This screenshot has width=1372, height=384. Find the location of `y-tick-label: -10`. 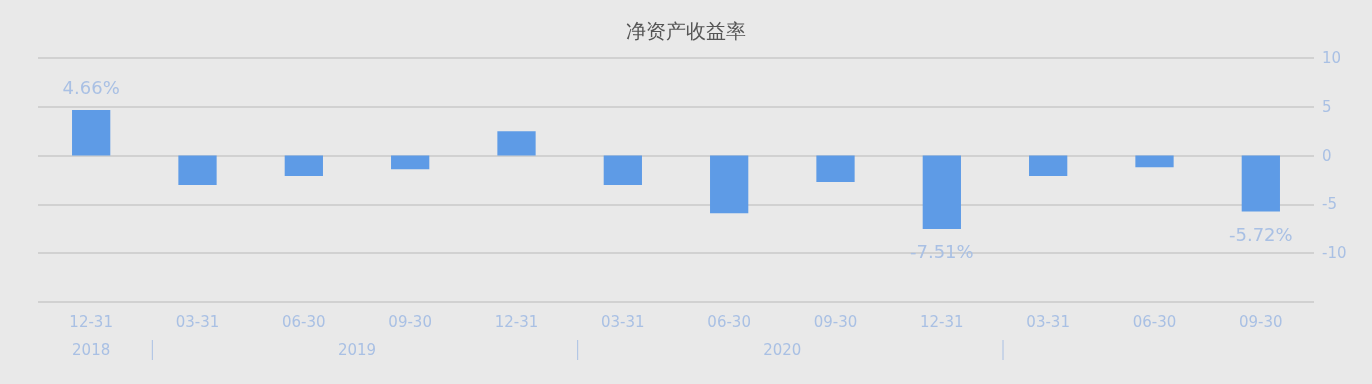

y-tick-label: -10 is located at coordinates (1334, 253).